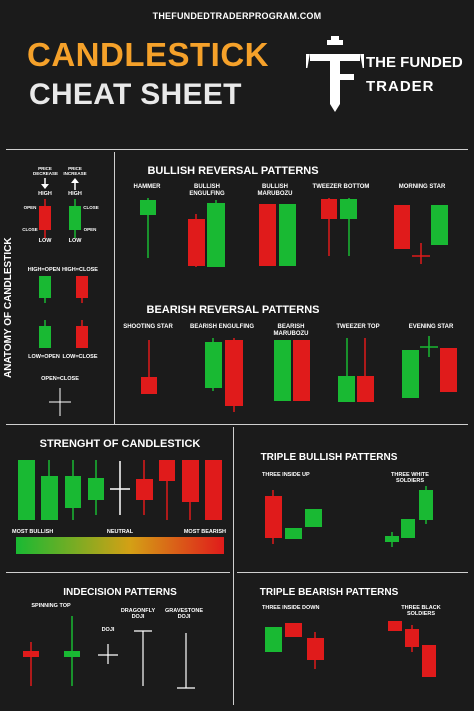  I want to click on pattern-hammer-label: HAMMER, so click(147, 187).